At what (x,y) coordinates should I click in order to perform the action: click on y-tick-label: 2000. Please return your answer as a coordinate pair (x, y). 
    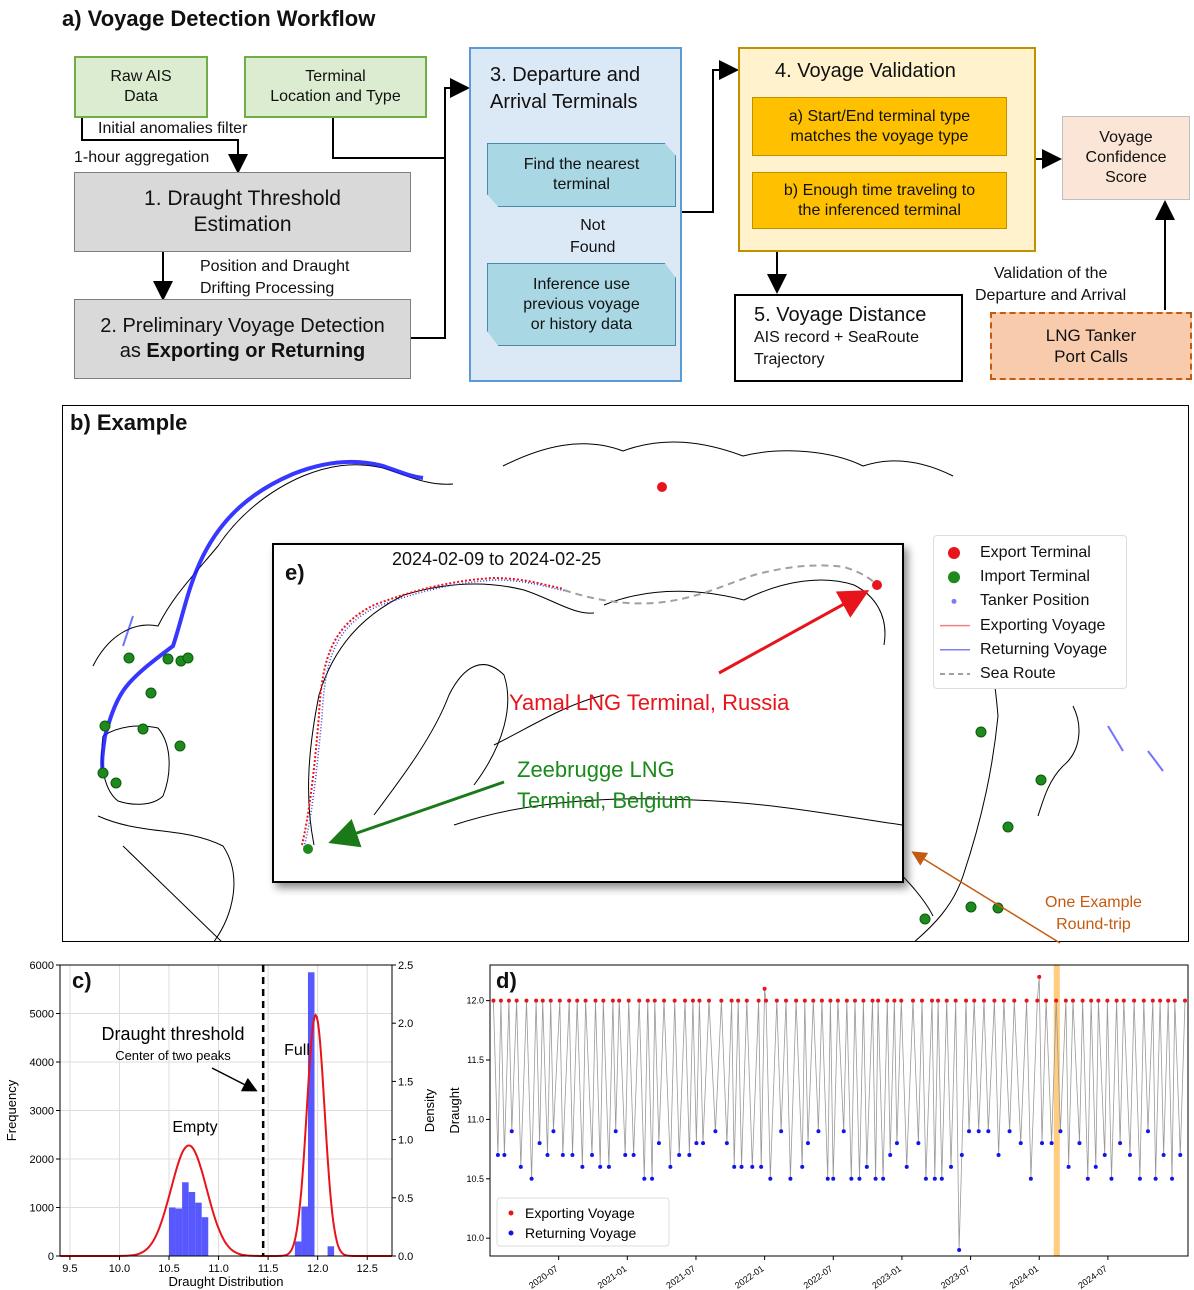
    Looking at the image, I should click on (42, 1160).